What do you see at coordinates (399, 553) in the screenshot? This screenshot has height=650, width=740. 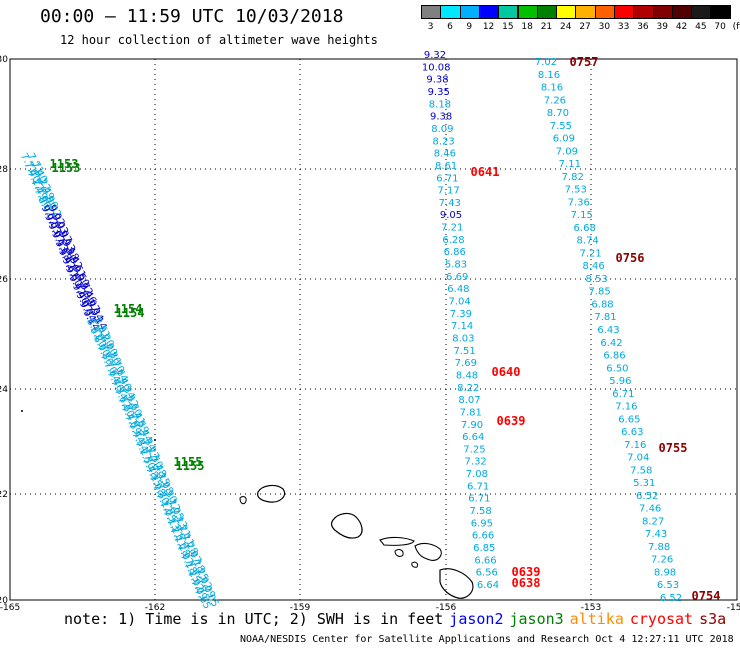 I see `island-lanai` at bounding box center [399, 553].